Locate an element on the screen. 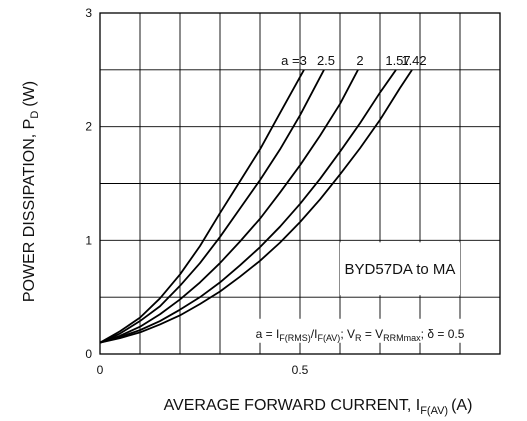 The width and height of the screenshot is (527, 421). series-label-4: 1.57 is located at coordinates (397, 60).